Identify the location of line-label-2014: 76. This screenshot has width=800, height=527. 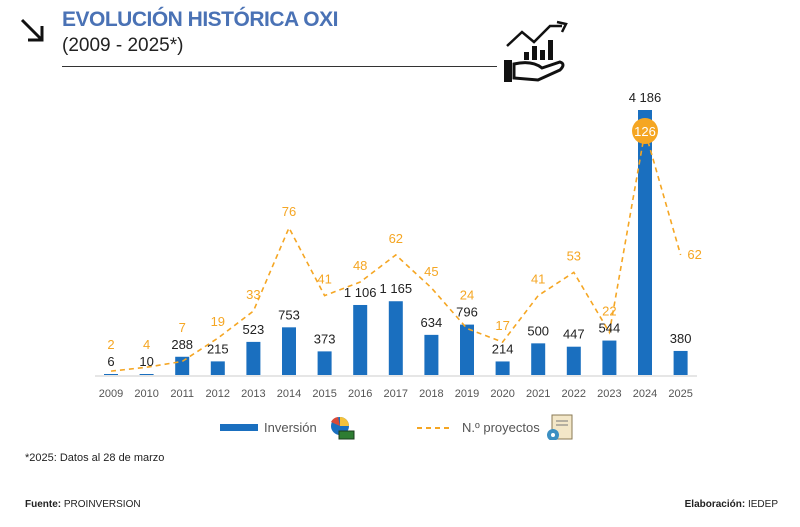
(289, 211).